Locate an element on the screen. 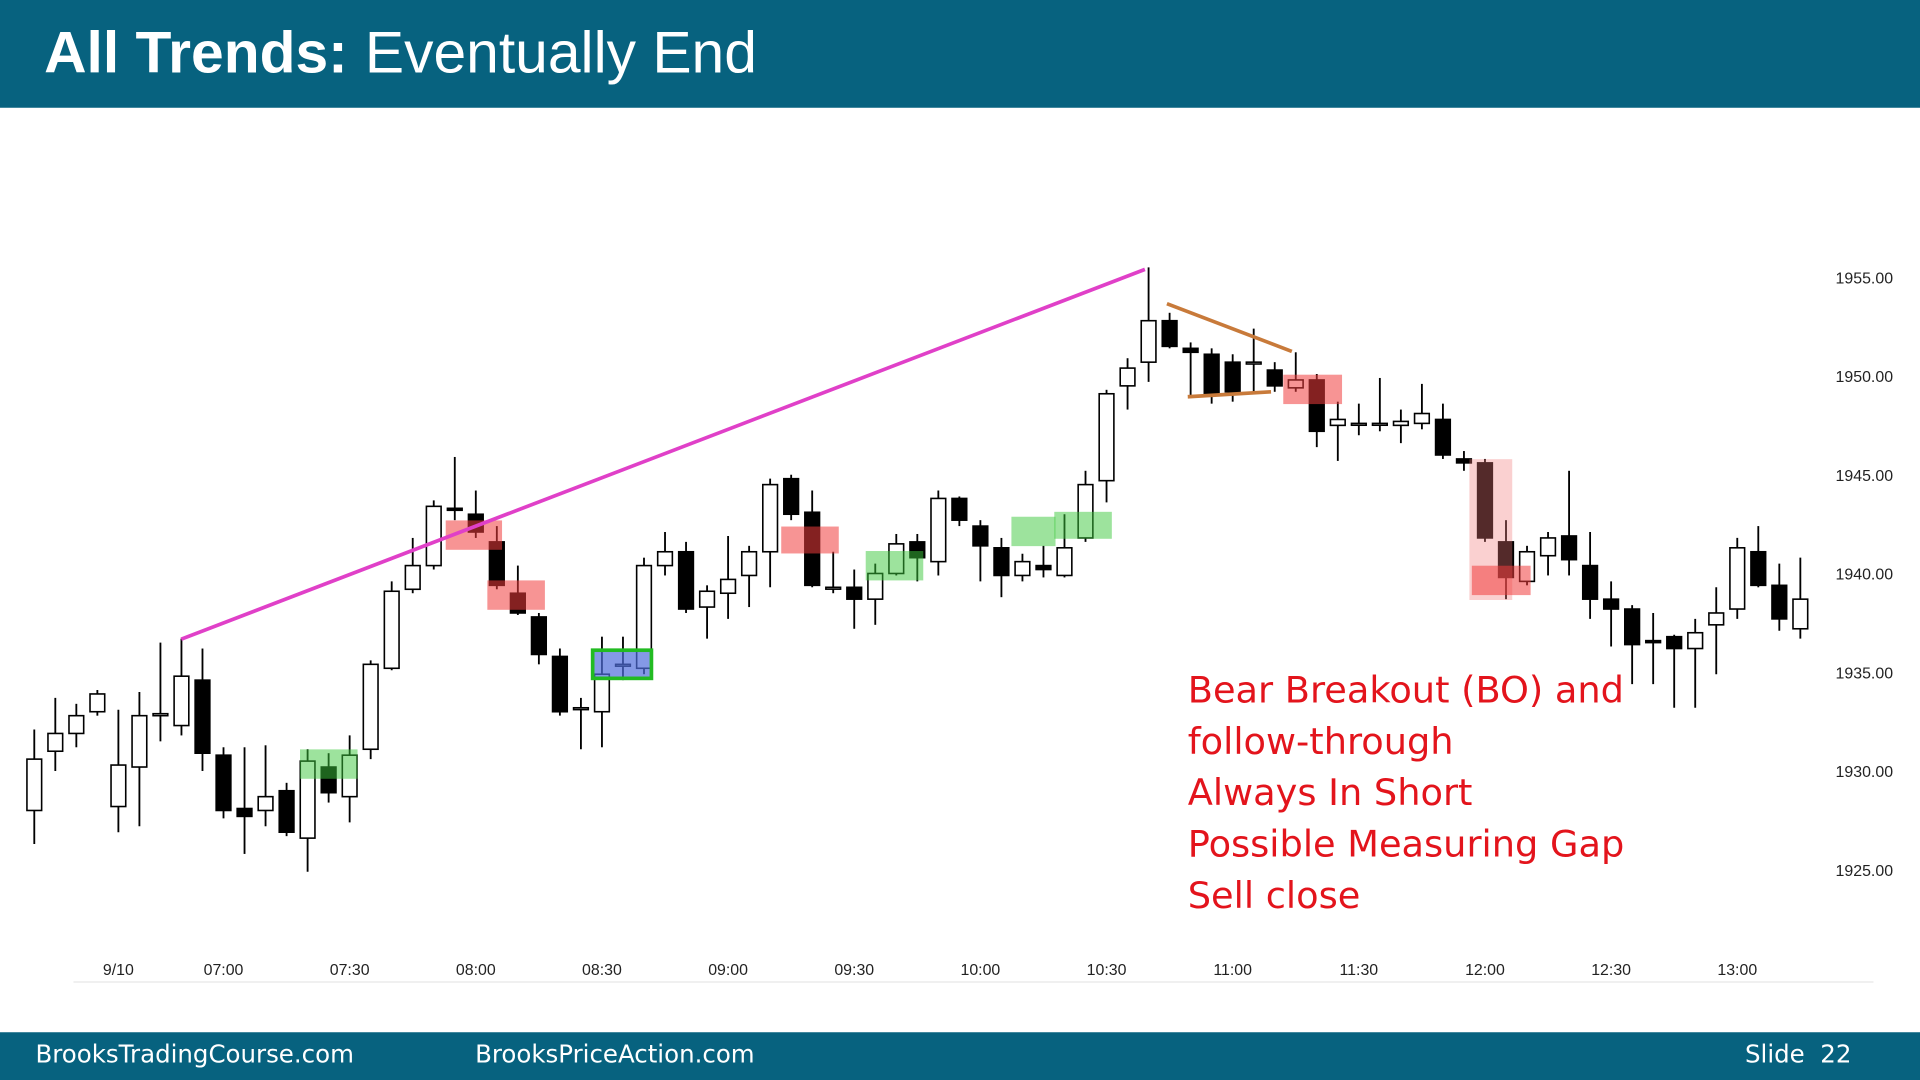 This screenshot has height=1080, width=1920. y-tick-label: 1950.00 is located at coordinates (1865, 377).